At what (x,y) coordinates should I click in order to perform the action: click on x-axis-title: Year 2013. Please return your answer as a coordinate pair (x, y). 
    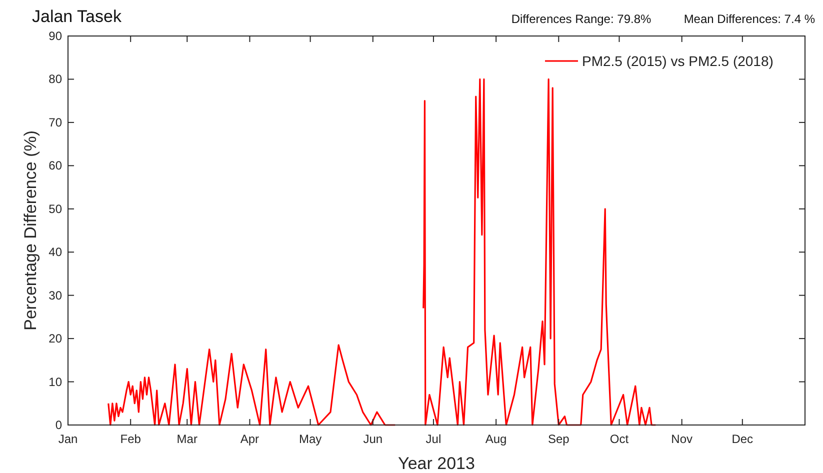
    Looking at the image, I should click on (436, 463).